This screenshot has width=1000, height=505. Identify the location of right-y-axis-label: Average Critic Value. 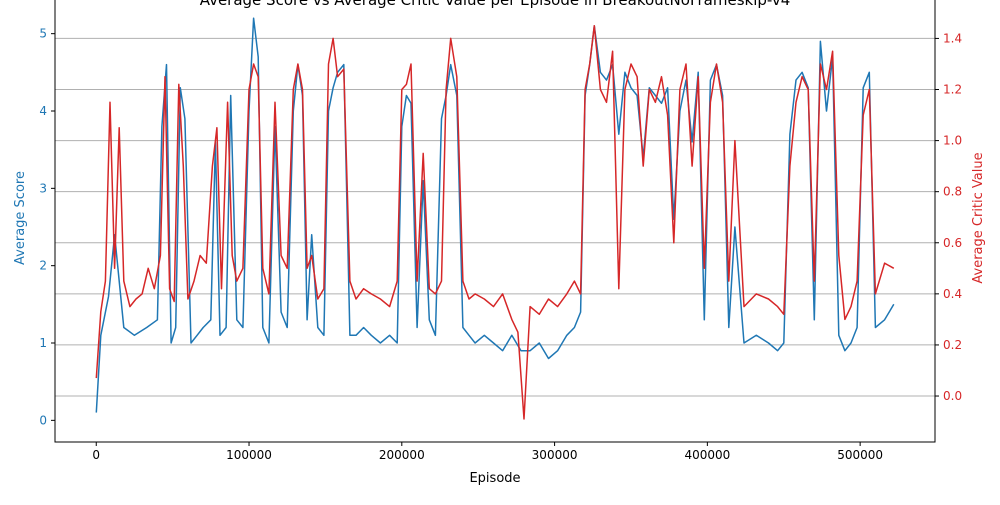
(978, 217).